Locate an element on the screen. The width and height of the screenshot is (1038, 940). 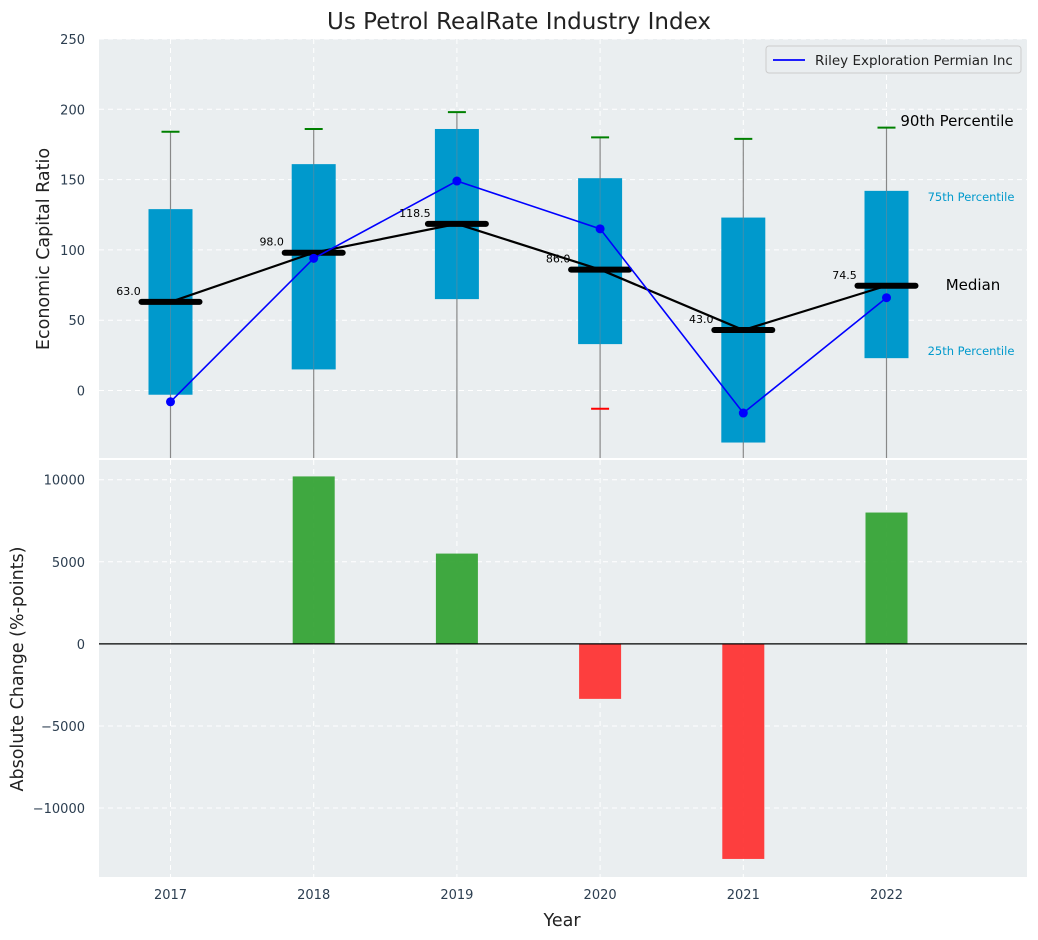
median-trend-line is located at coordinates (528, 277).